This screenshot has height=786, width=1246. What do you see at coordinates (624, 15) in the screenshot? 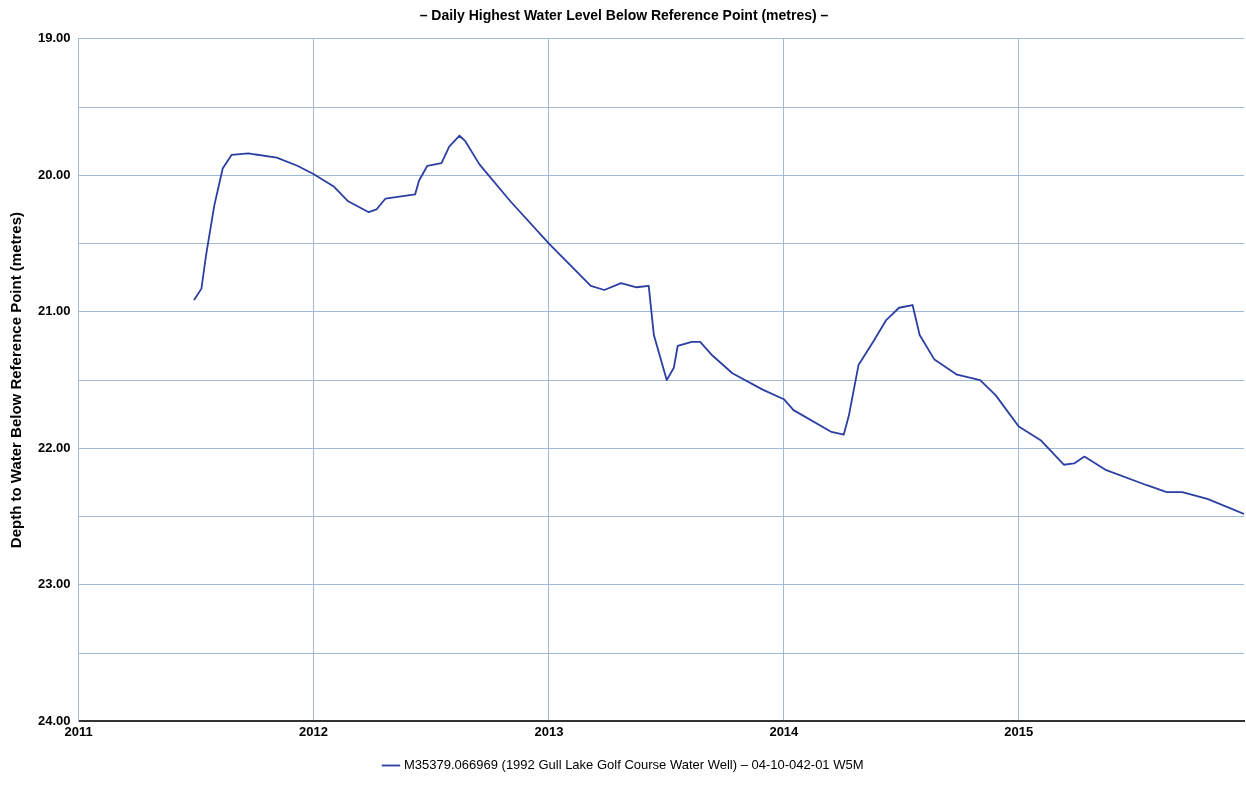
I see `chart-title: – Daily Highest Water Level Below Reference Point (metres) –` at bounding box center [624, 15].